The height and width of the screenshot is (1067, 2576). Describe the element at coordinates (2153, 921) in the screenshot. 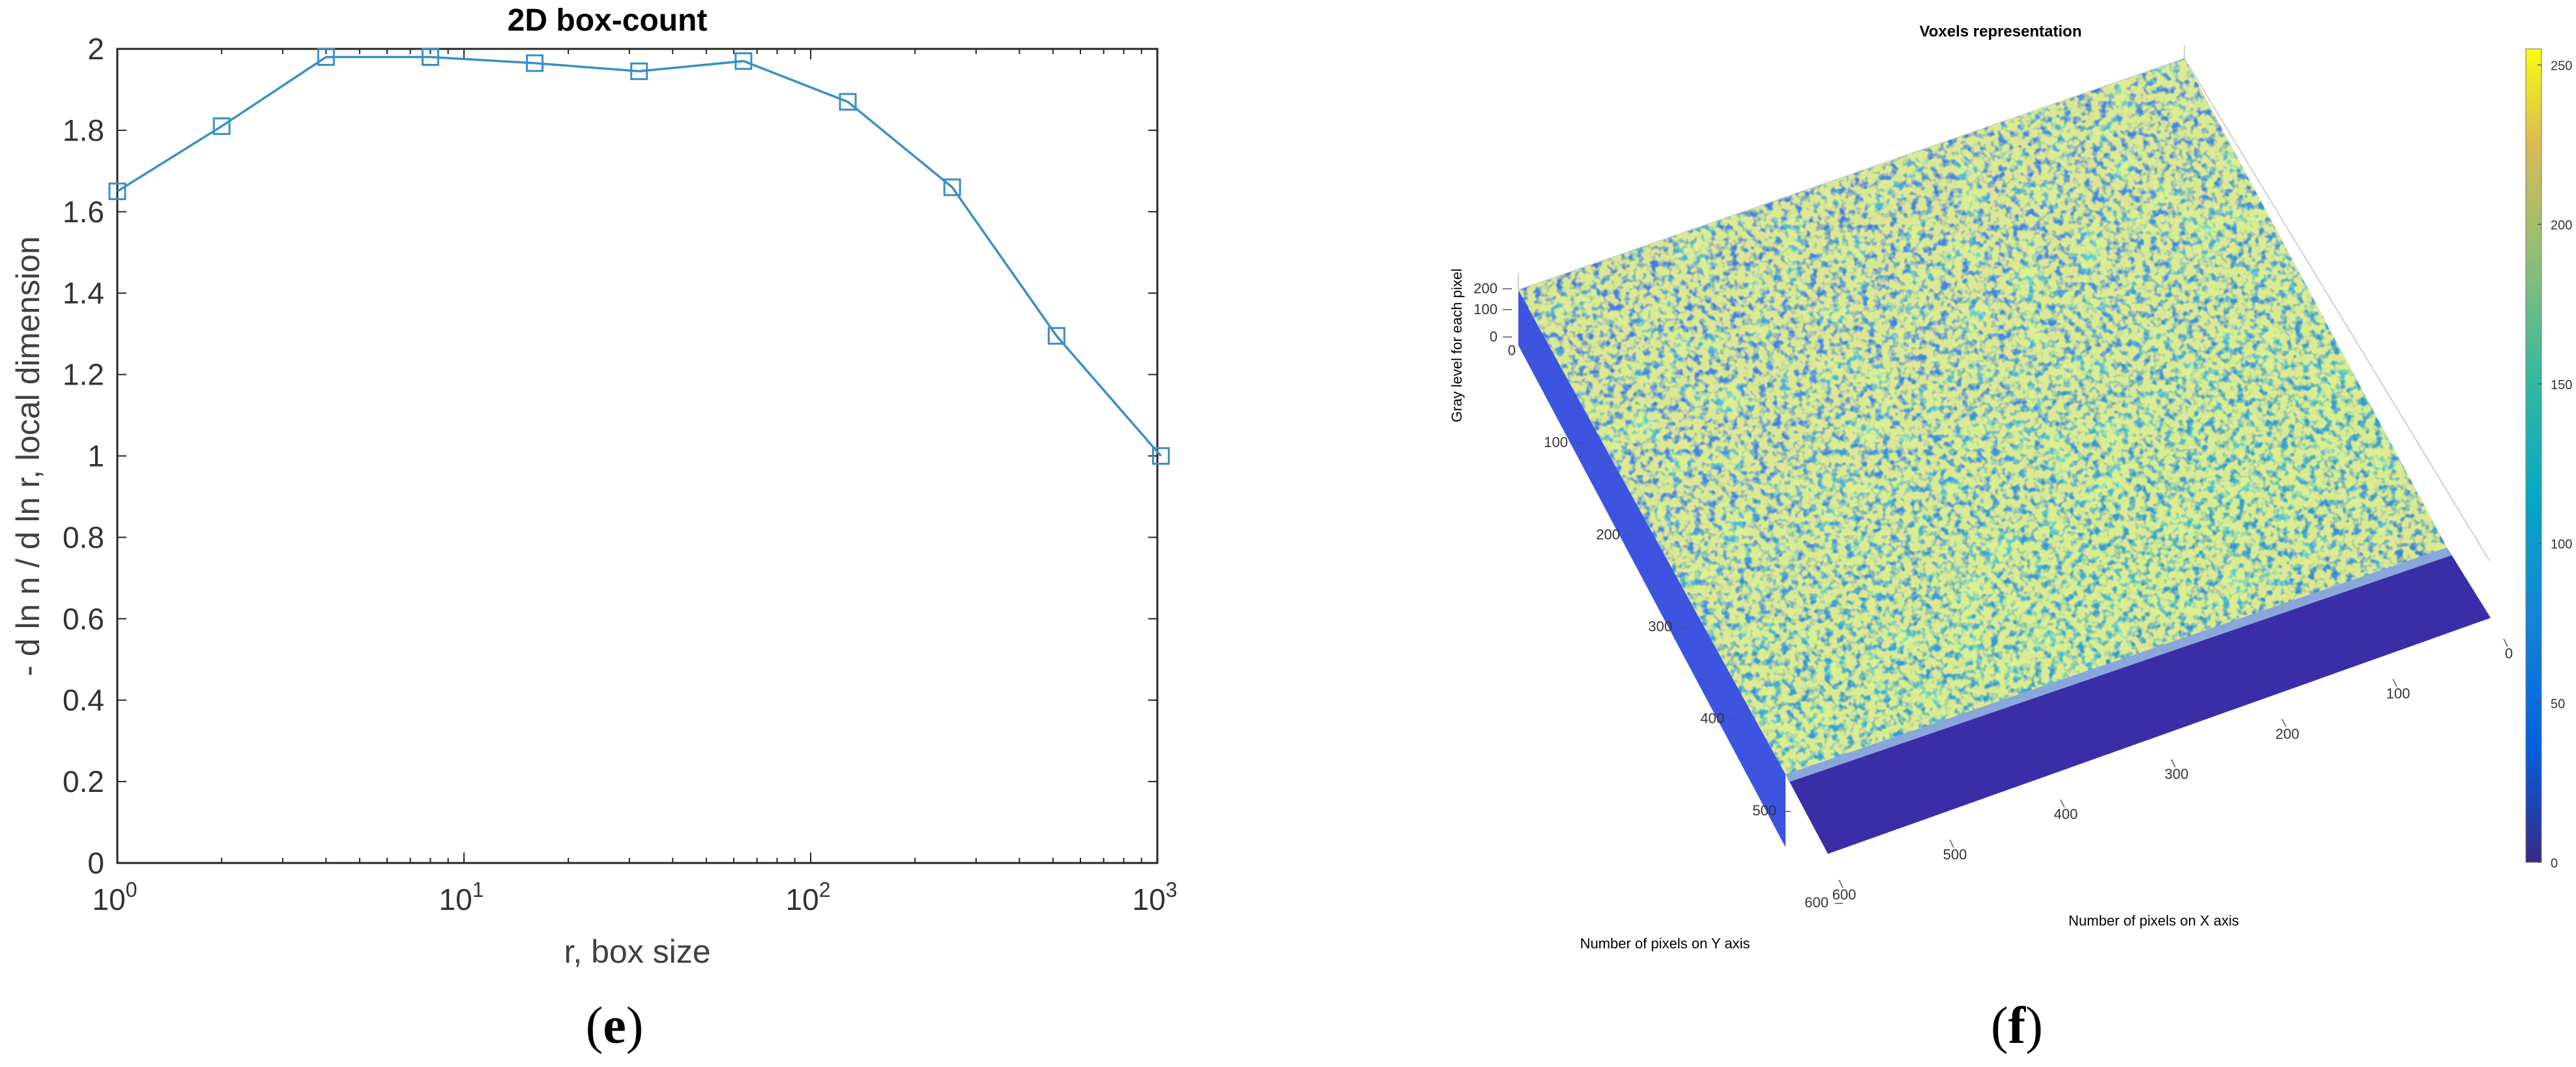

I see `x-axis-label: Number of pixels on X axis` at that location.